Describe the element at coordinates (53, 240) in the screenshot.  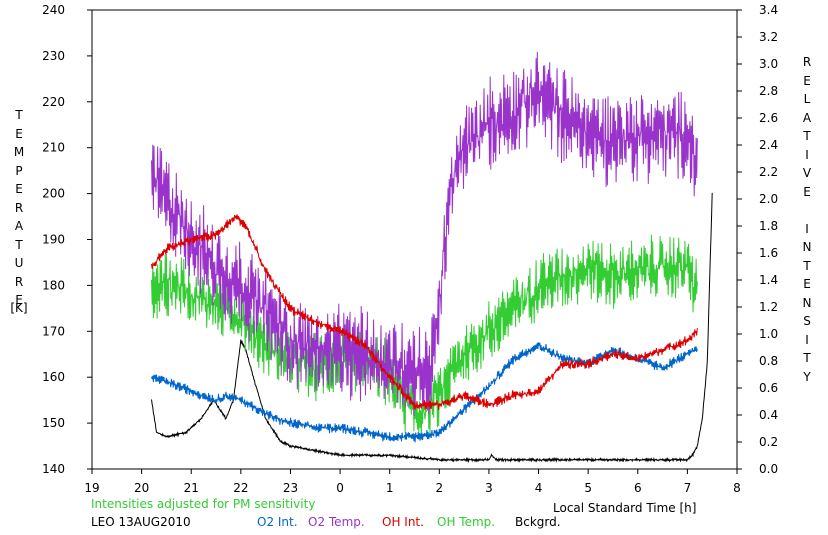
I see `left-tick-label: 190` at that location.